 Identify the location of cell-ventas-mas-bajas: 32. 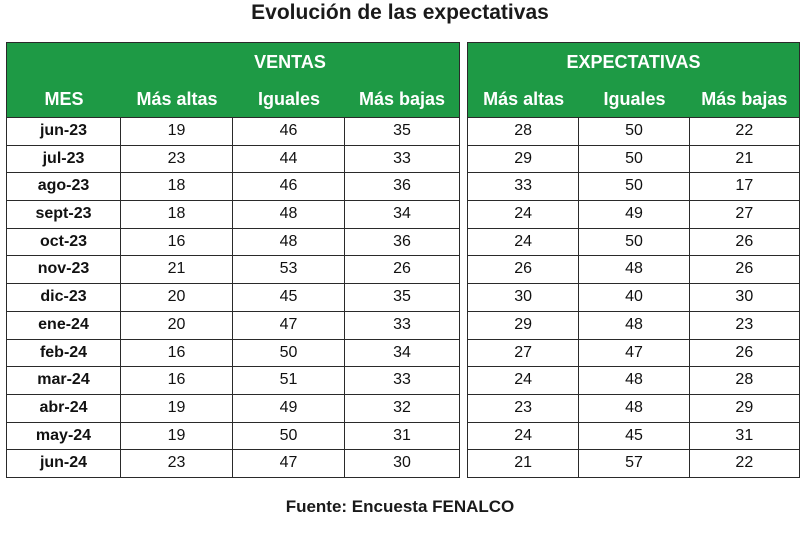
(402, 407).